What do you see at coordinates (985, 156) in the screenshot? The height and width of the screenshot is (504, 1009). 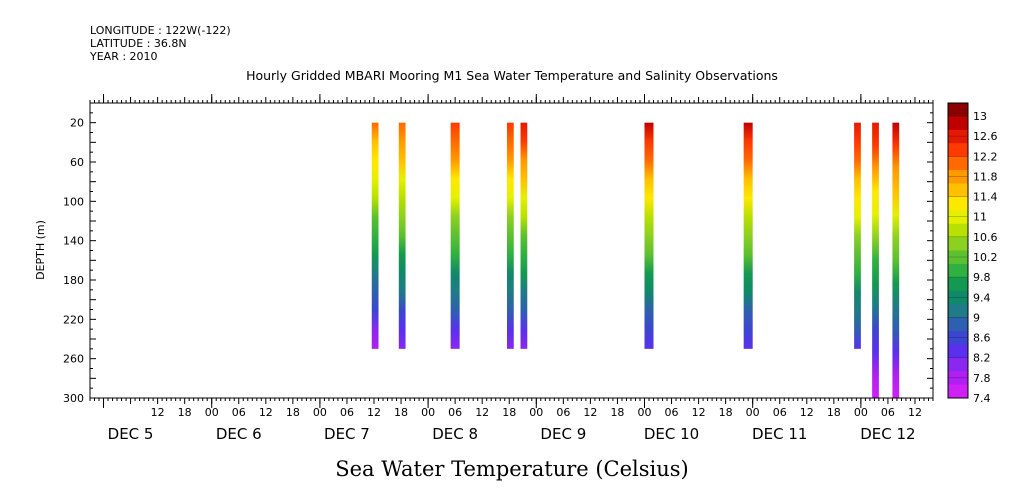 I see `colorbar-label: 12.2` at bounding box center [985, 156].